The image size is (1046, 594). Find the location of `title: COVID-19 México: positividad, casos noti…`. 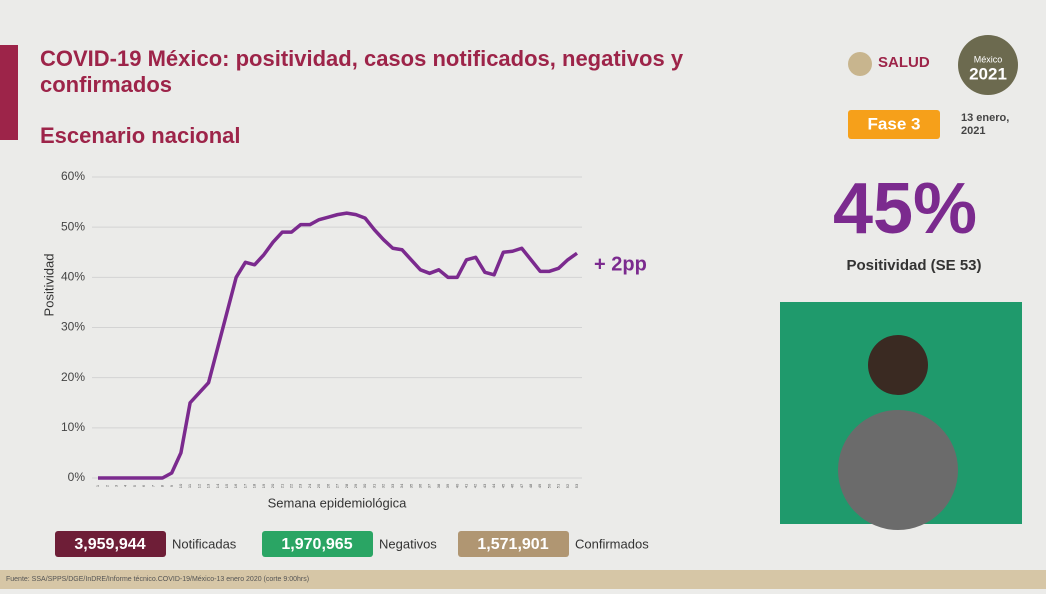

title: COVID-19 México: positividad, casos noti… is located at coordinates (362, 58).